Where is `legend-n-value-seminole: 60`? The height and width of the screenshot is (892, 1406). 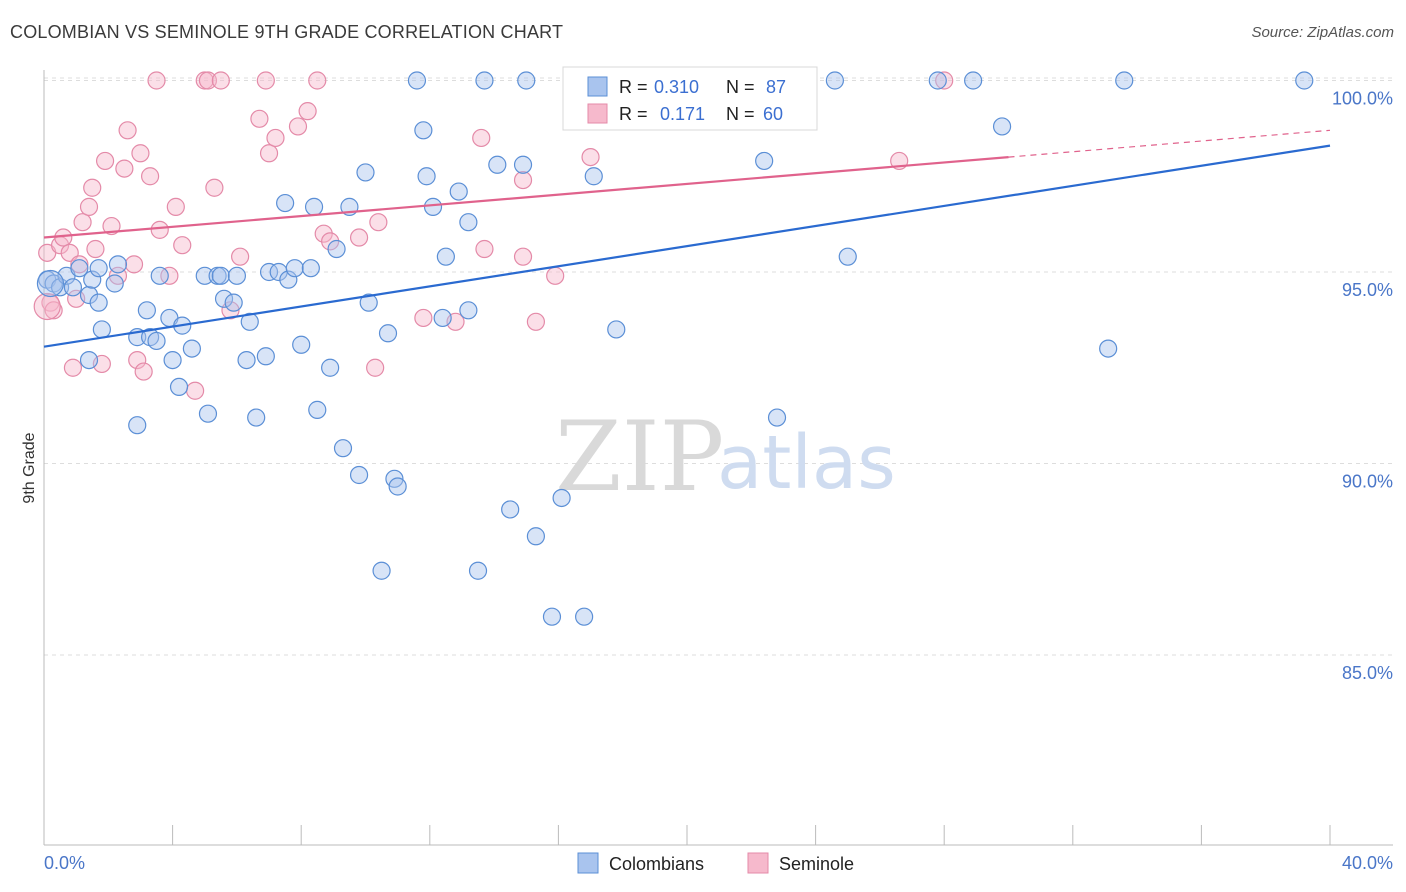
legend-n-value-seminole: 60 is located at coordinates (773, 114).